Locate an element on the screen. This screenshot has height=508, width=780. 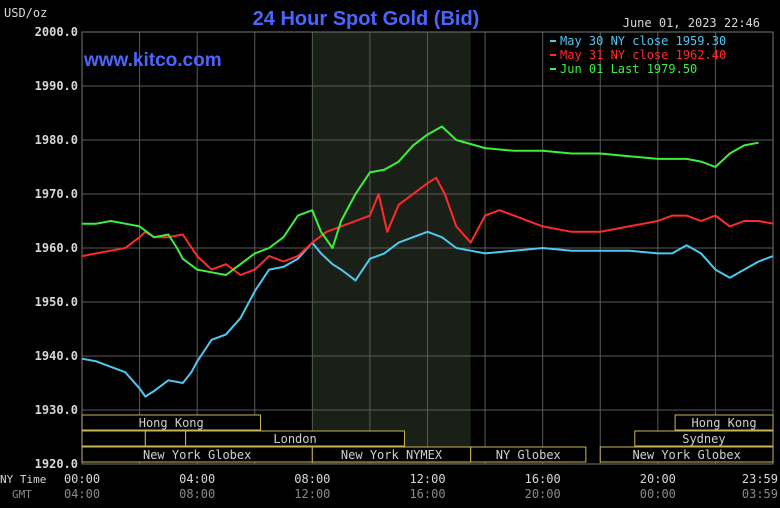
session-label: New York NYMEX is located at coordinates (392, 455).